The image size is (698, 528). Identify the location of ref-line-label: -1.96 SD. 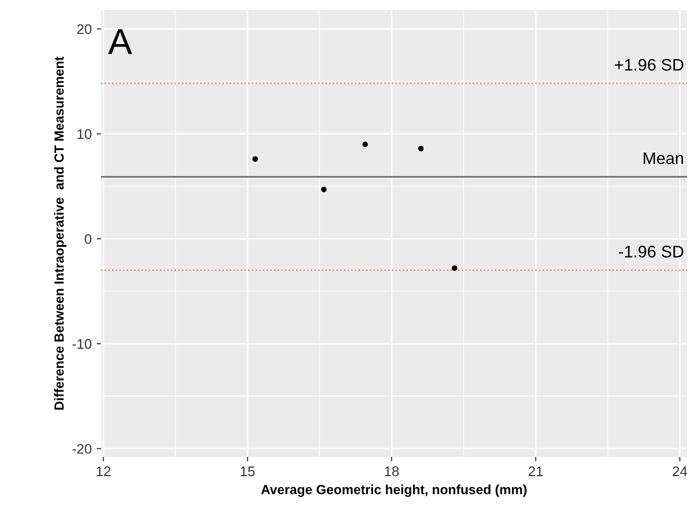
(651, 252).